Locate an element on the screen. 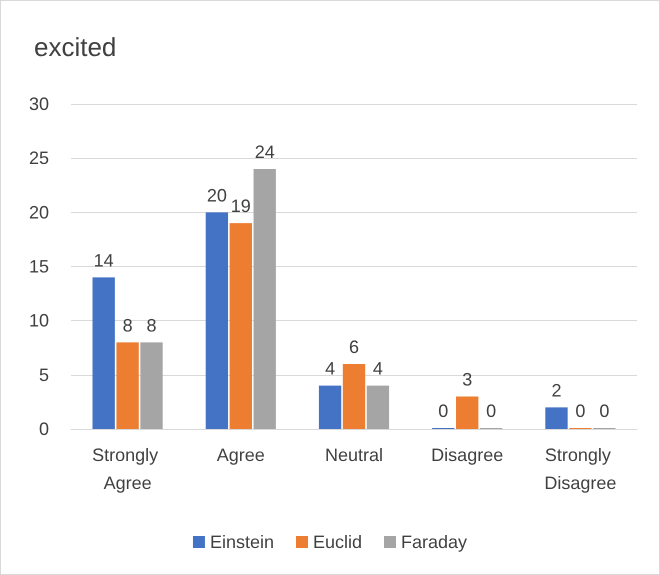 The width and height of the screenshot is (660, 575). y-tick-label: 25 is located at coordinates (38, 158).